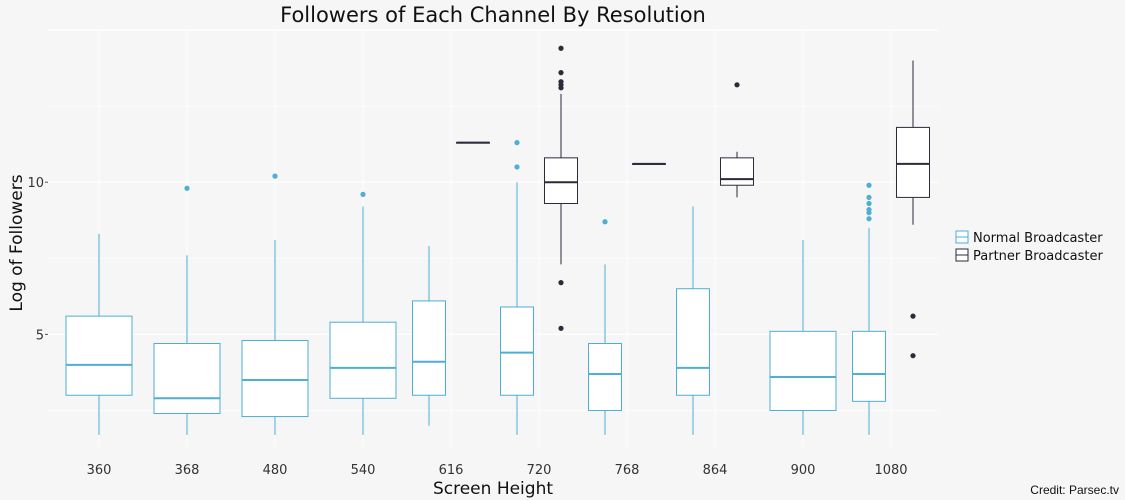 Image resolution: width=1125 pixels, height=500 pixels. I want to click on box-768-normal, so click(605, 327).